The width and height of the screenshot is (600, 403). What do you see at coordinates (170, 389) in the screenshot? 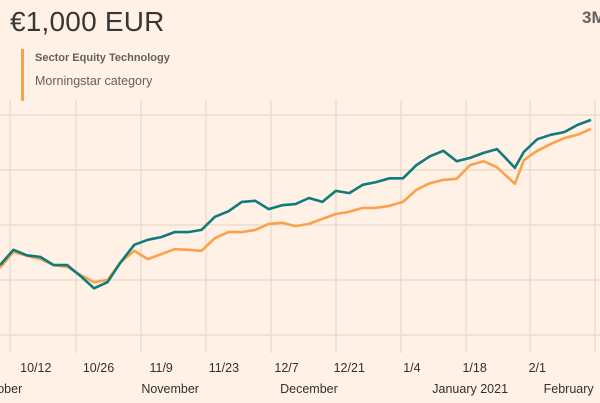
I see `x-month-label: November` at bounding box center [170, 389].